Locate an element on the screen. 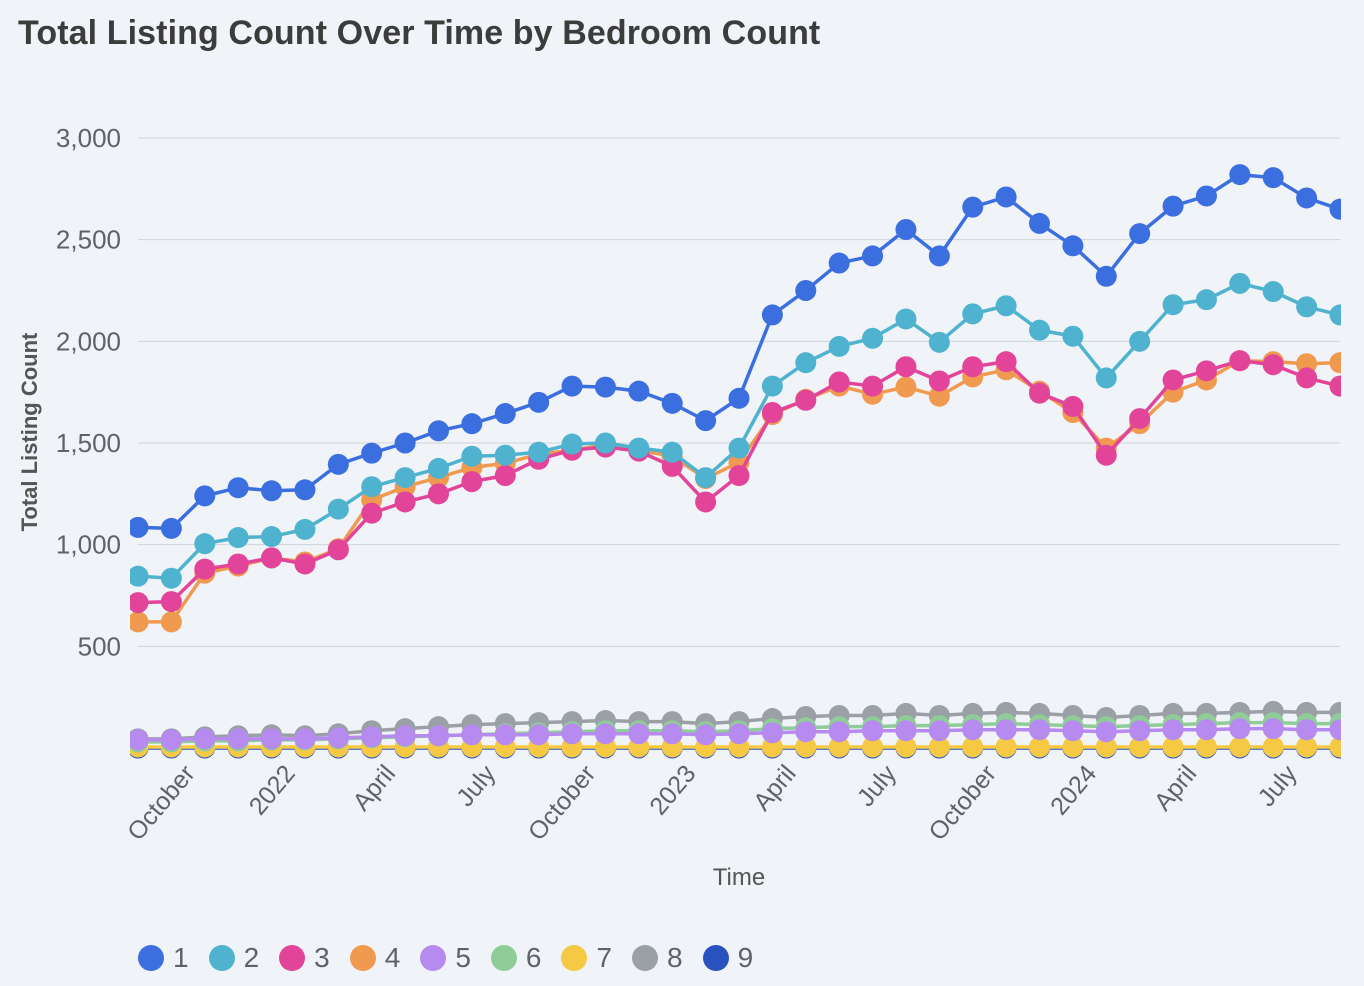 This screenshot has width=1364, height=986. legend-item-6: 6 is located at coordinates (515, 958).